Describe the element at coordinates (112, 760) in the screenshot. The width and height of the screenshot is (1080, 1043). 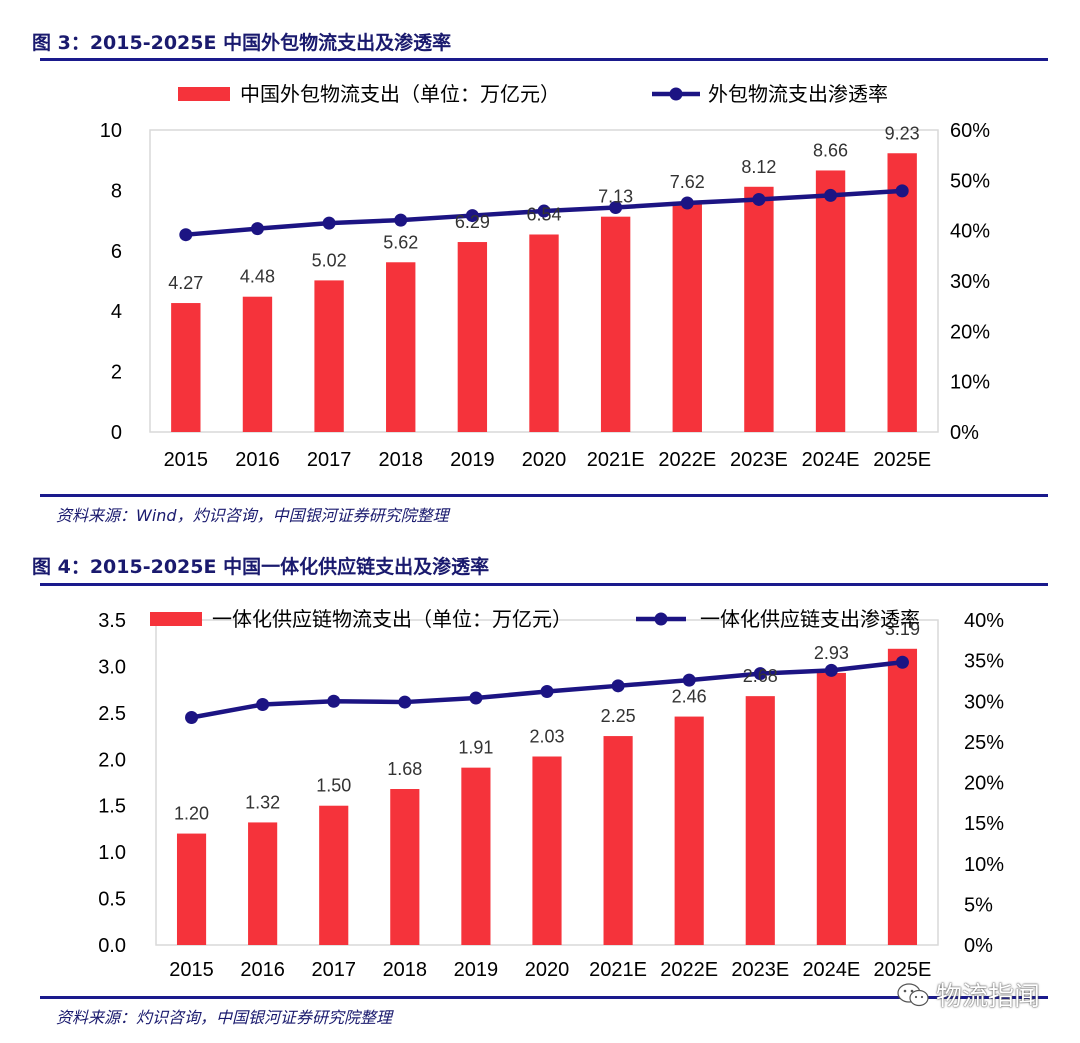
I see `left-axis-tick-label: 2.0` at that location.